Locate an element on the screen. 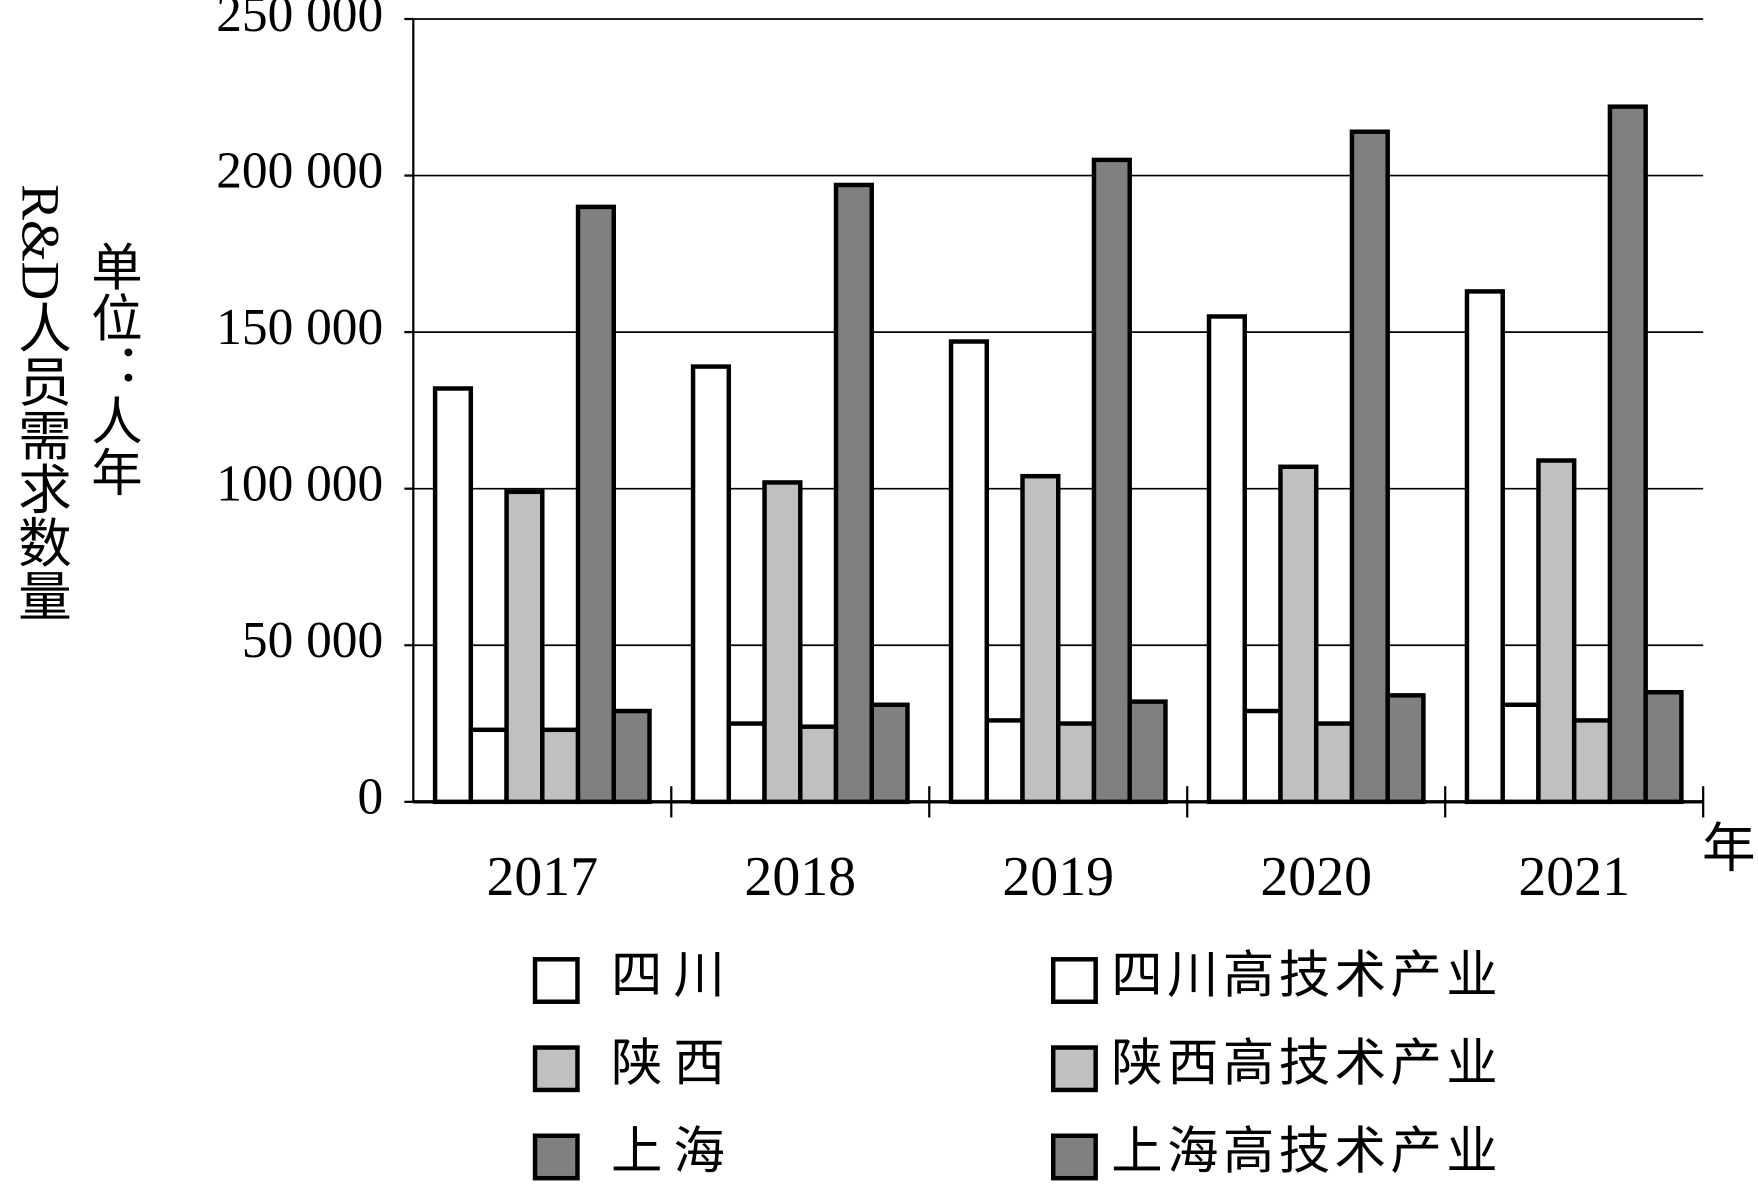  legend-label: 陕西高技术产业 is located at coordinates (1306, 1064).